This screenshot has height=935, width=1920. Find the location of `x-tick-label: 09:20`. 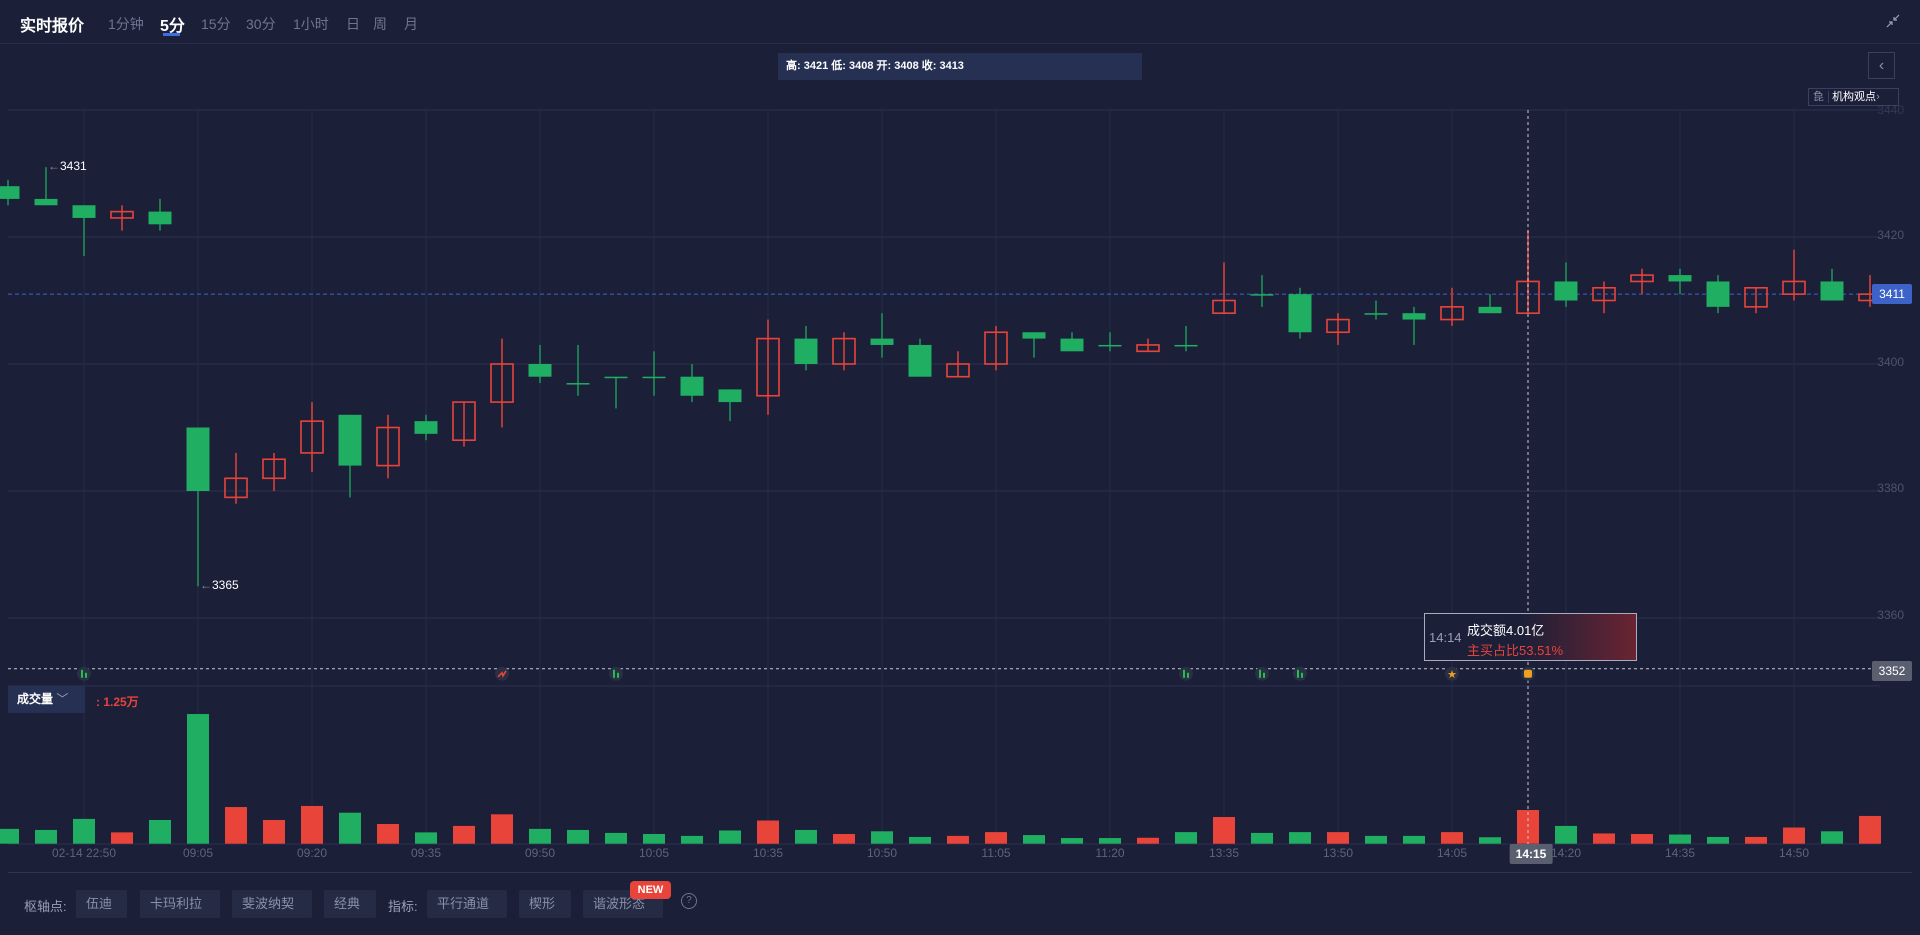

x-tick-label: 09:20 is located at coordinates (312, 853).